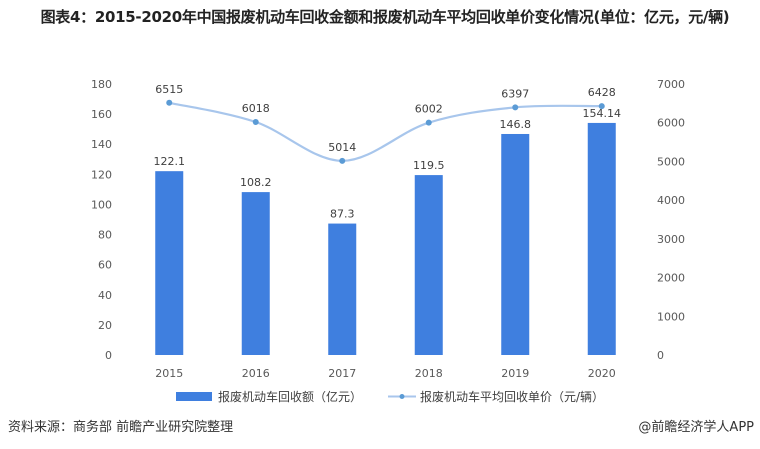 The height and width of the screenshot is (449, 760). What do you see at coordinates (101, 84) in the screenshot?
I see `left-axis-tick: 180` at bounding box center [101, 84].